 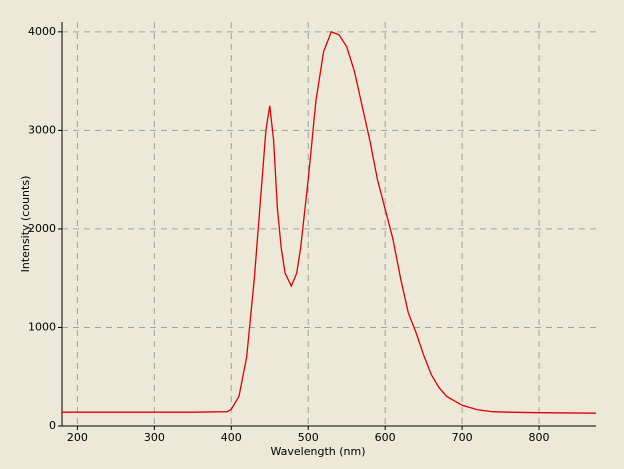 I want to click on y-tick-label: 1000, so click(x=42, y=326).